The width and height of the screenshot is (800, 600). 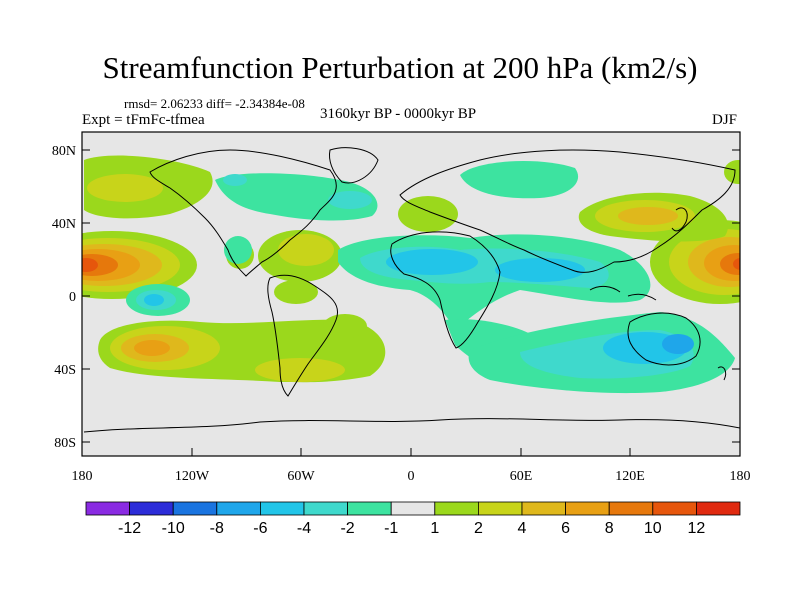 What do you see at coordinates (296, 218) in the screenshot?
I see `negative-anomaly-north-america` at bounding box center [296, 218].